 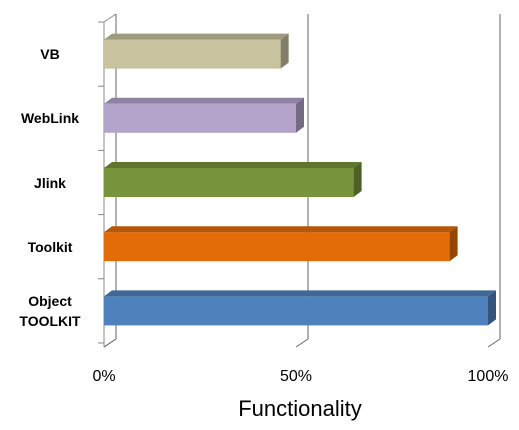 I want to click on category-label: Toolkit, so click(x=50, y=246).